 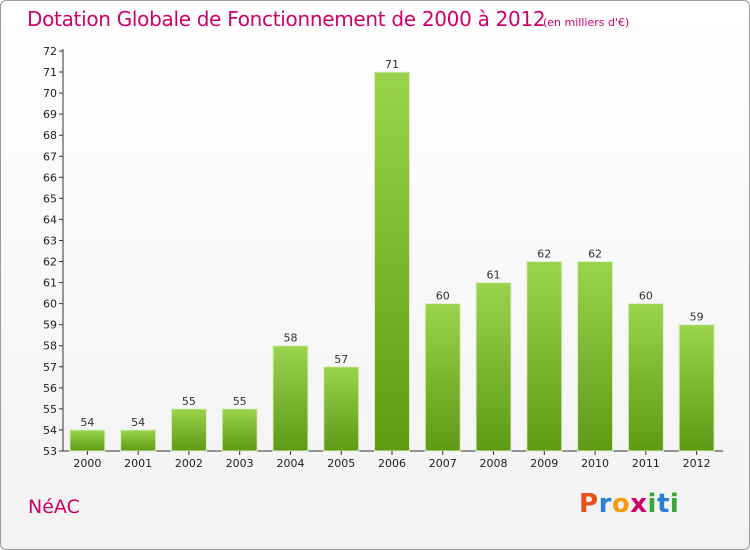 I want to click on x-tick-label-2005: 2005, so click(x=341, y=463).